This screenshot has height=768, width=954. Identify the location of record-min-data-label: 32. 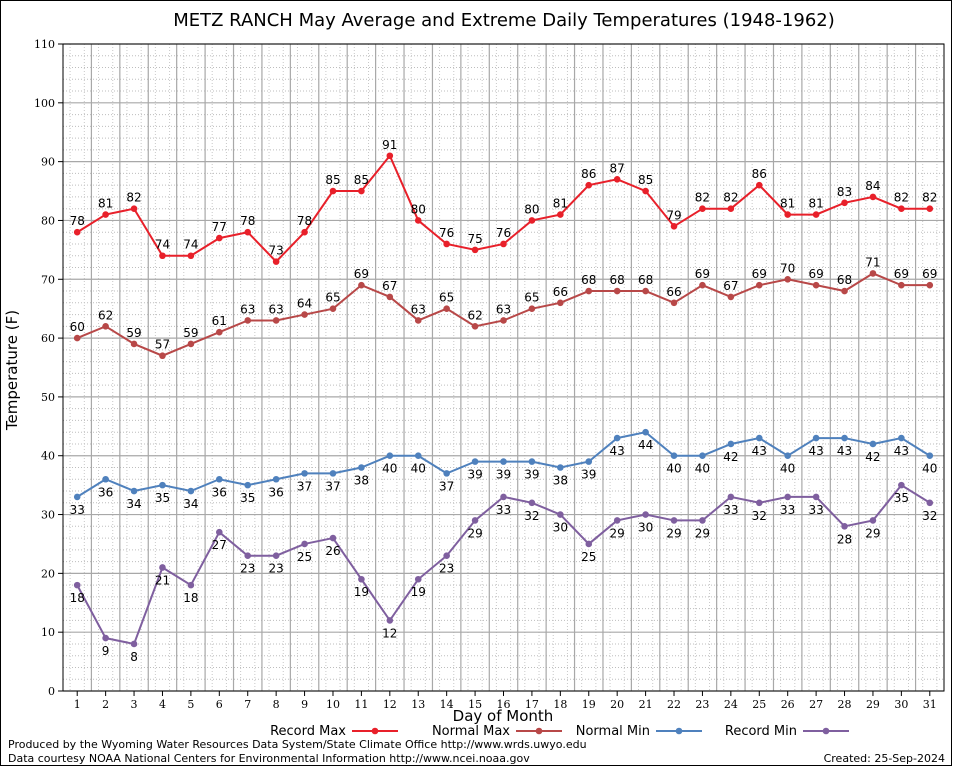
(759, 516).